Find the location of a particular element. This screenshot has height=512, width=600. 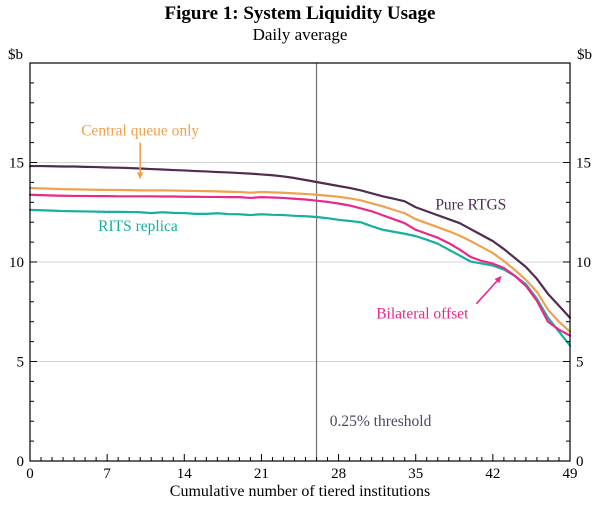

x-tick-label: 42 is located at coordinates (492, 474).